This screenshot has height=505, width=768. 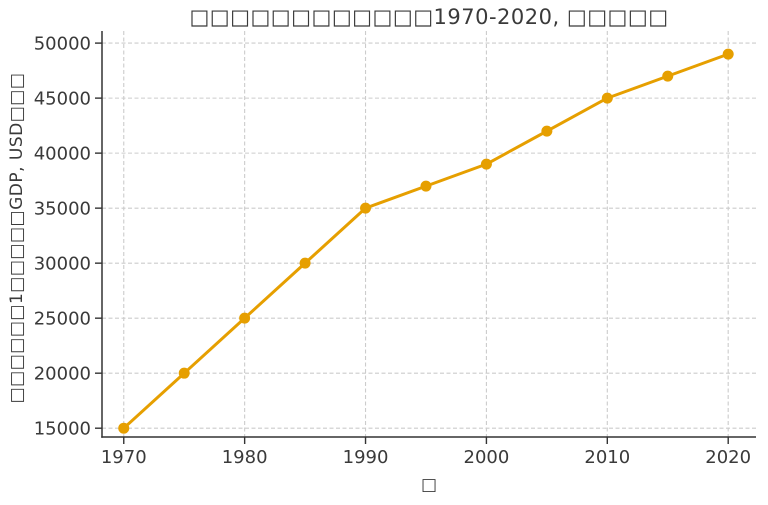 What do you see at coordinates (124, 457) in the screenshot?
I see `x-tick-label: 1970` at bounding box center [124, 457].